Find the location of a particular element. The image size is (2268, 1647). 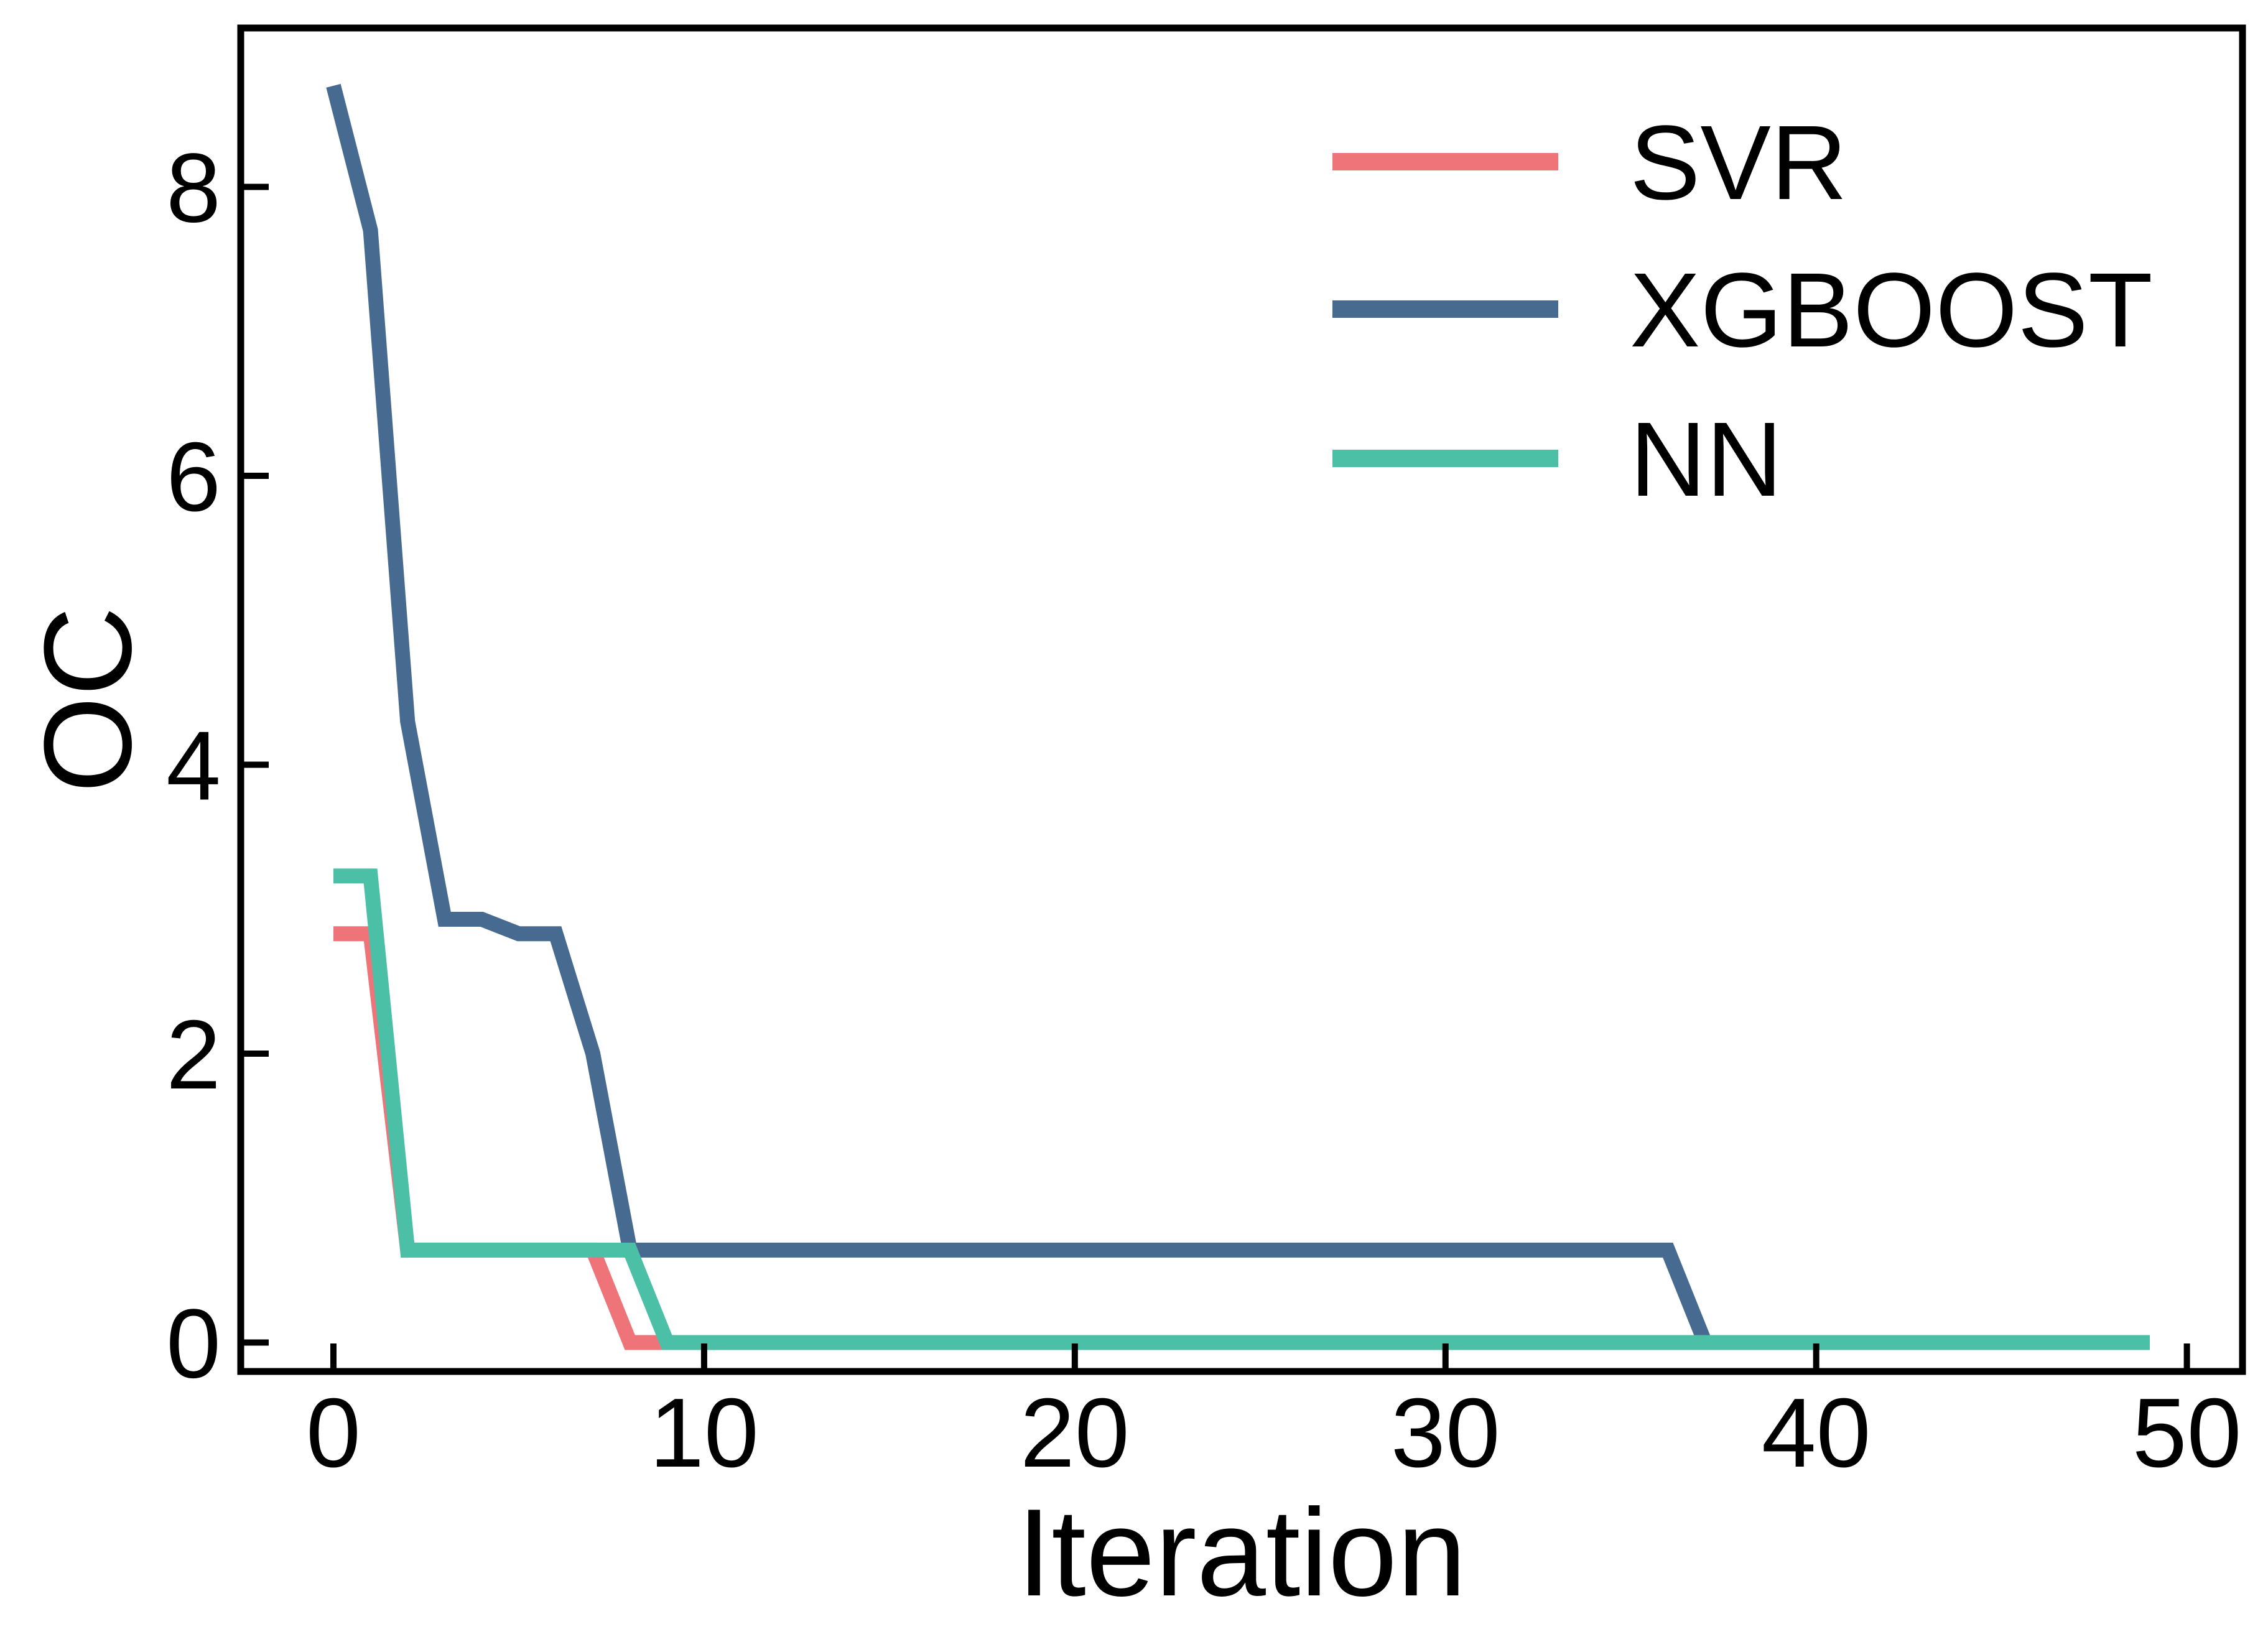

y-tick-label: 4 is located at coordinates (193, 766).